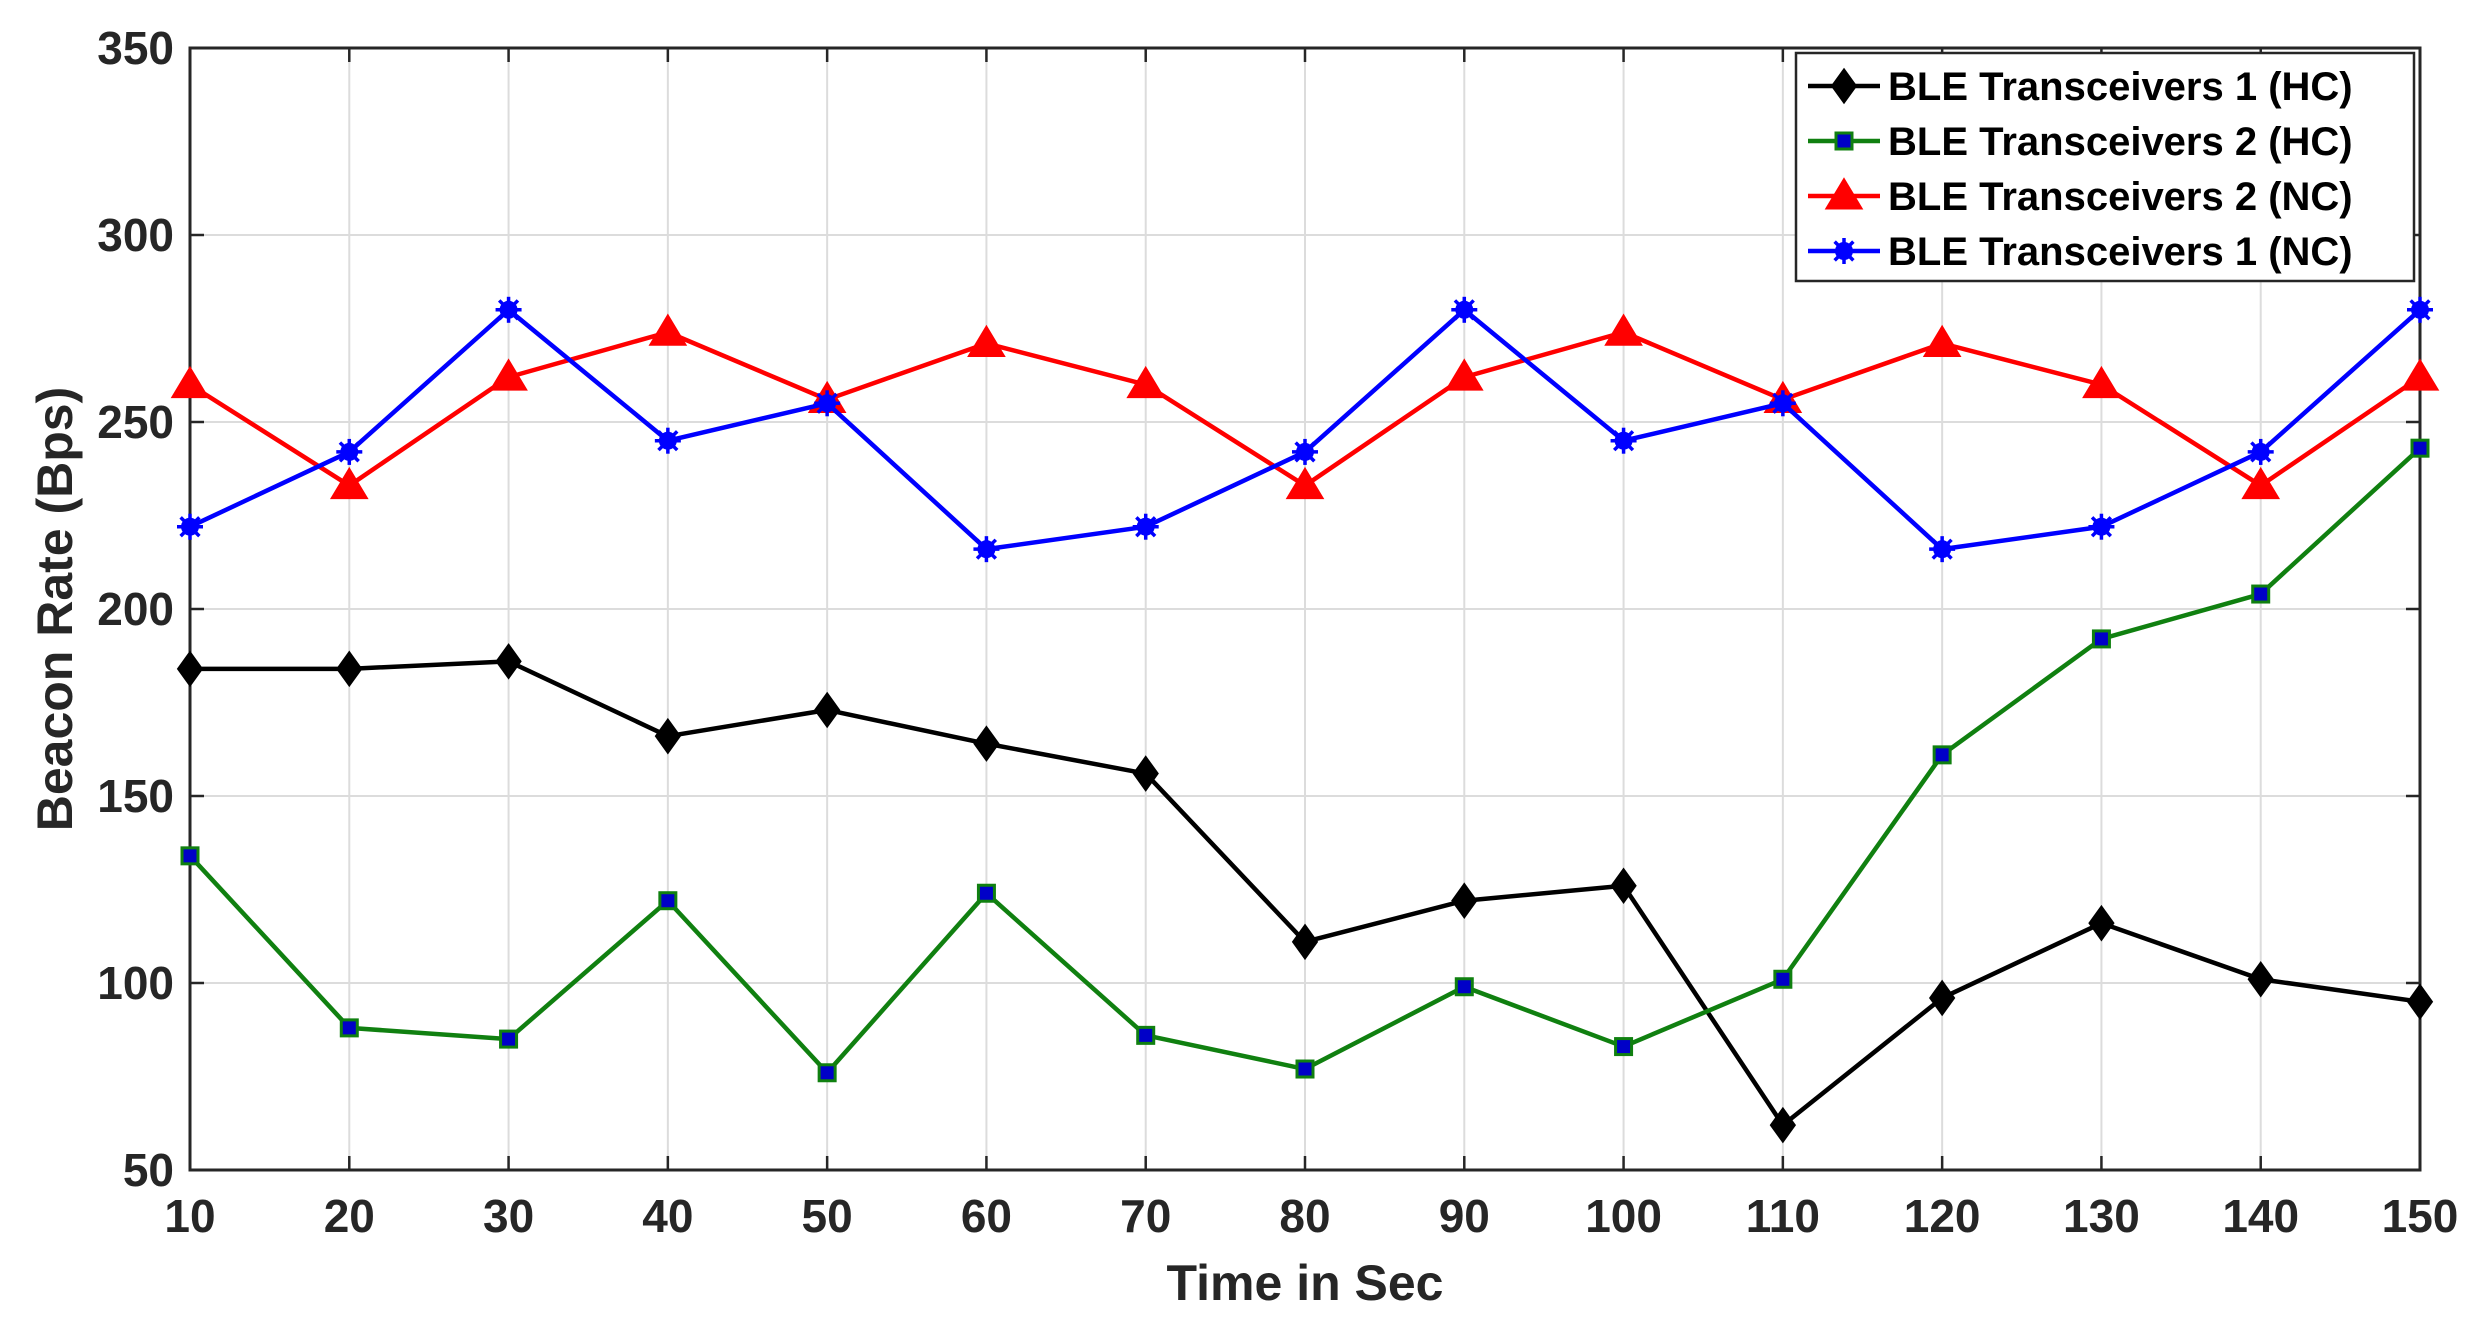  I want to click on legend-entry: BLE Transceivers 2 (NC), so click(2080, 197).